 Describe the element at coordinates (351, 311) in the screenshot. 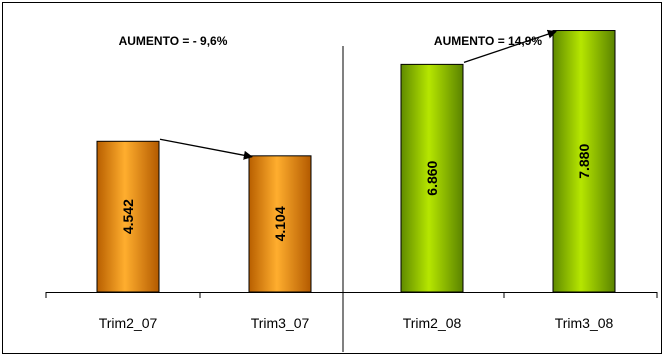

I see `x-axis-ticks: Trim2_07 Trim3_07 Trim2_08 Trim3_08` at that location.